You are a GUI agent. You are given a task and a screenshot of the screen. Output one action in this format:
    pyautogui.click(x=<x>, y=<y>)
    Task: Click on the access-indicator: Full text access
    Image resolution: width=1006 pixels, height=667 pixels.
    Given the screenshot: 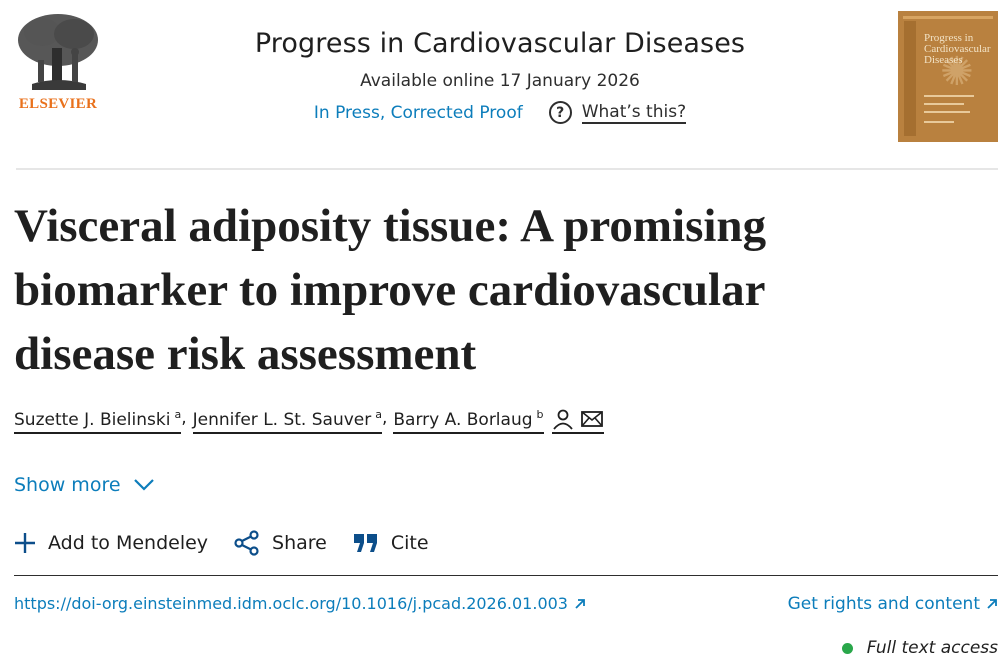 What is the action you would take?
    pyautogui.click(x=919, y=648)
    